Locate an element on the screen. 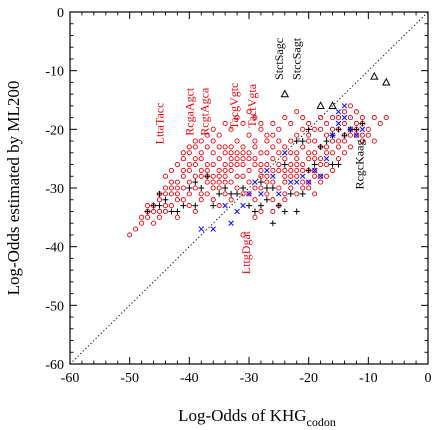  x-axis-label-subscript: codon is located at coordinates (321, 422).